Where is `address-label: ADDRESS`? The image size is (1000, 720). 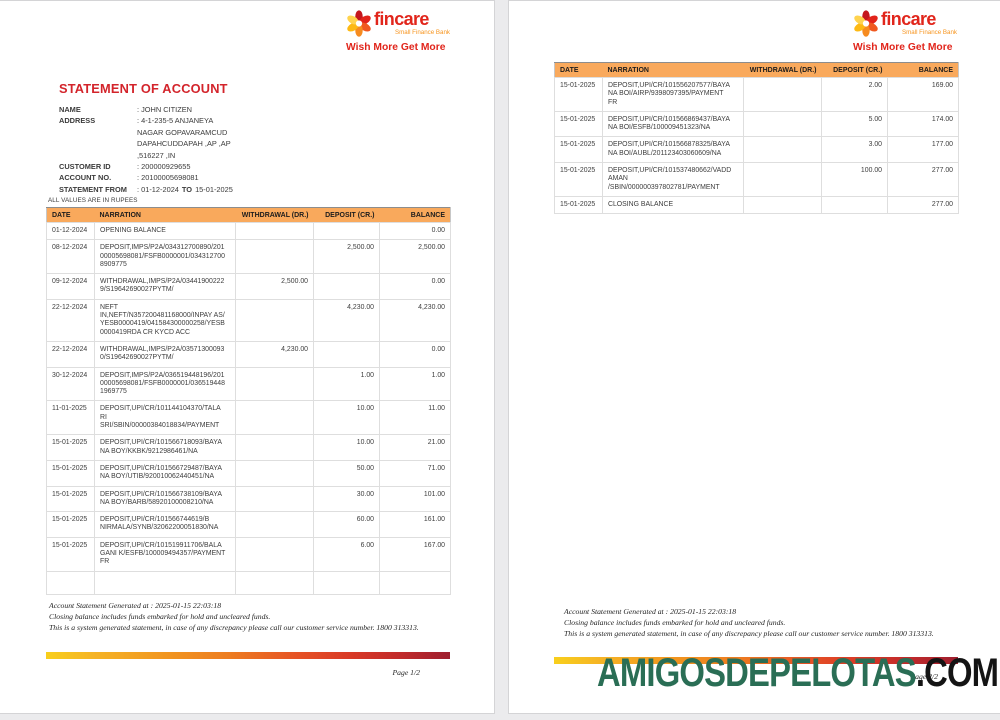
address-label: ADDRESS is located at coordinates (77, 121).